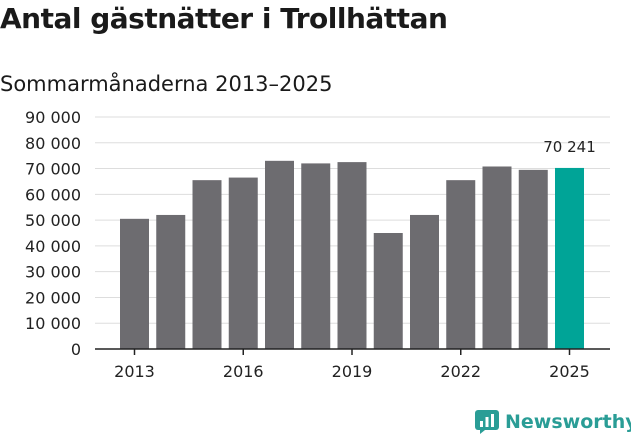  Describe the element at coordinates (569, 258) in the screenshot. I see `bar-2025` at that location.